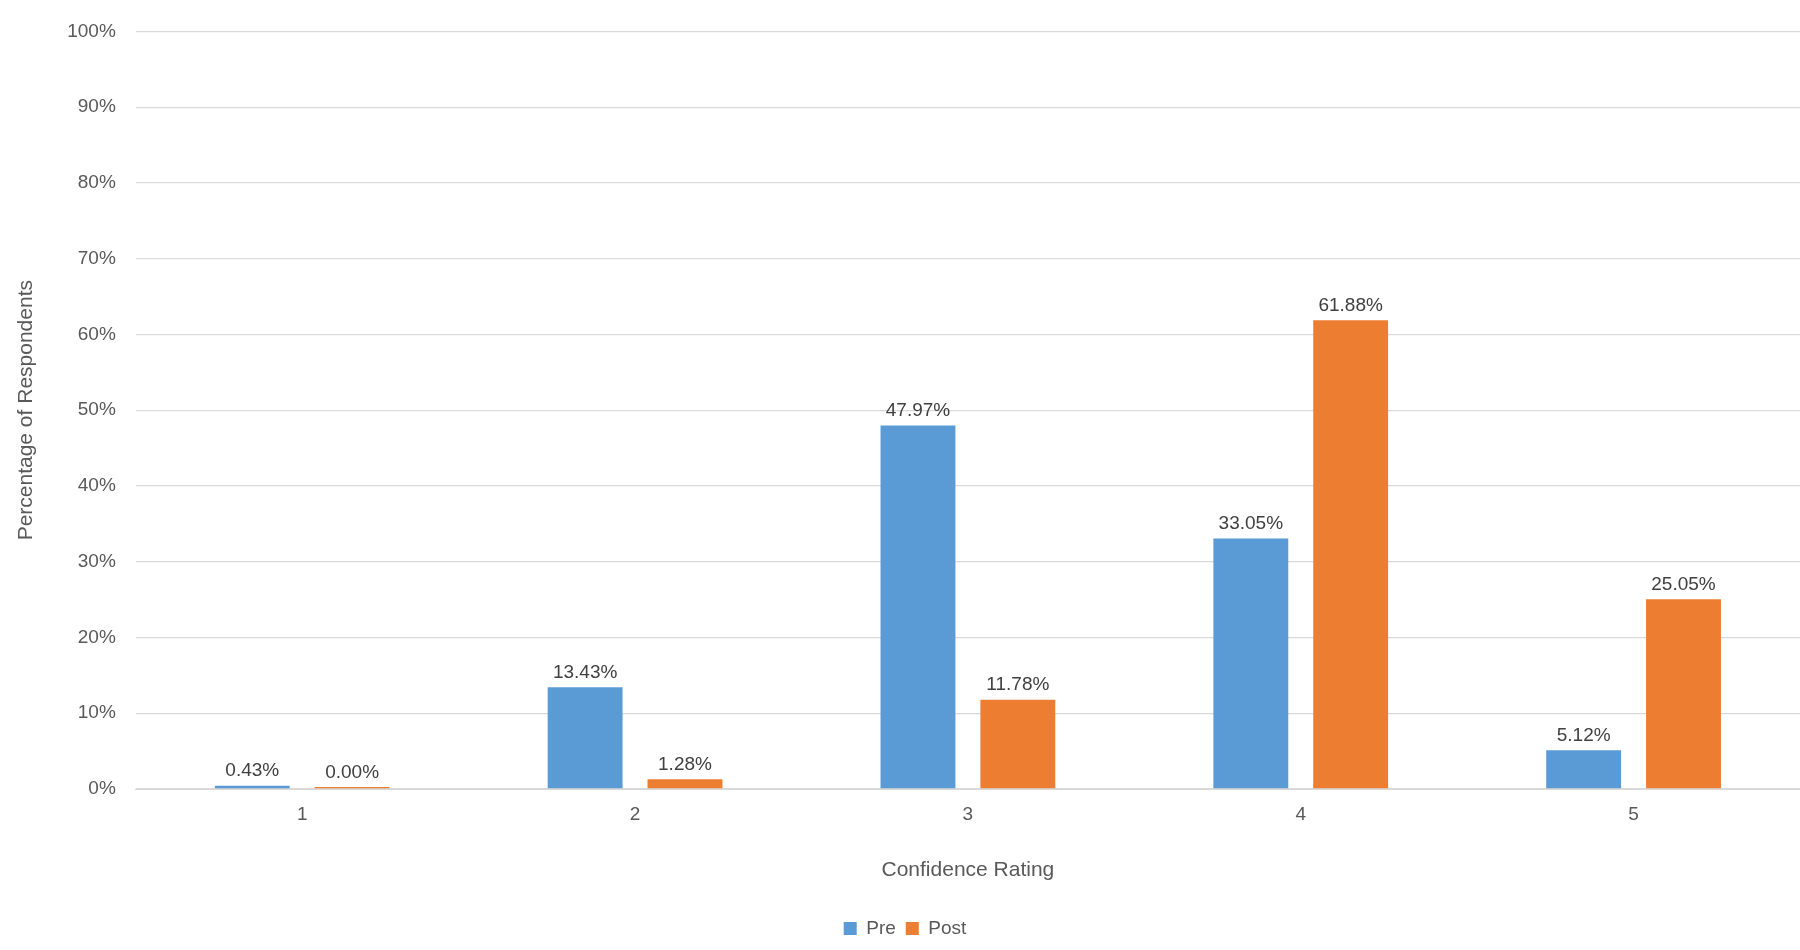 The image size is (1800, 950). I want to click on x-tick-label: 4, so click(1301, 813).